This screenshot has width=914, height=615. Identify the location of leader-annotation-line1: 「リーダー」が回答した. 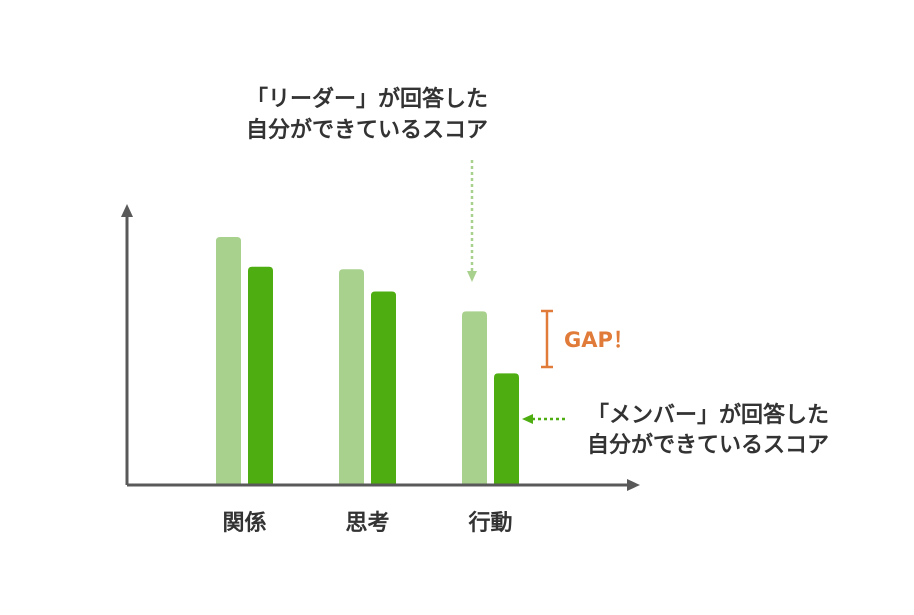
(367, 99).